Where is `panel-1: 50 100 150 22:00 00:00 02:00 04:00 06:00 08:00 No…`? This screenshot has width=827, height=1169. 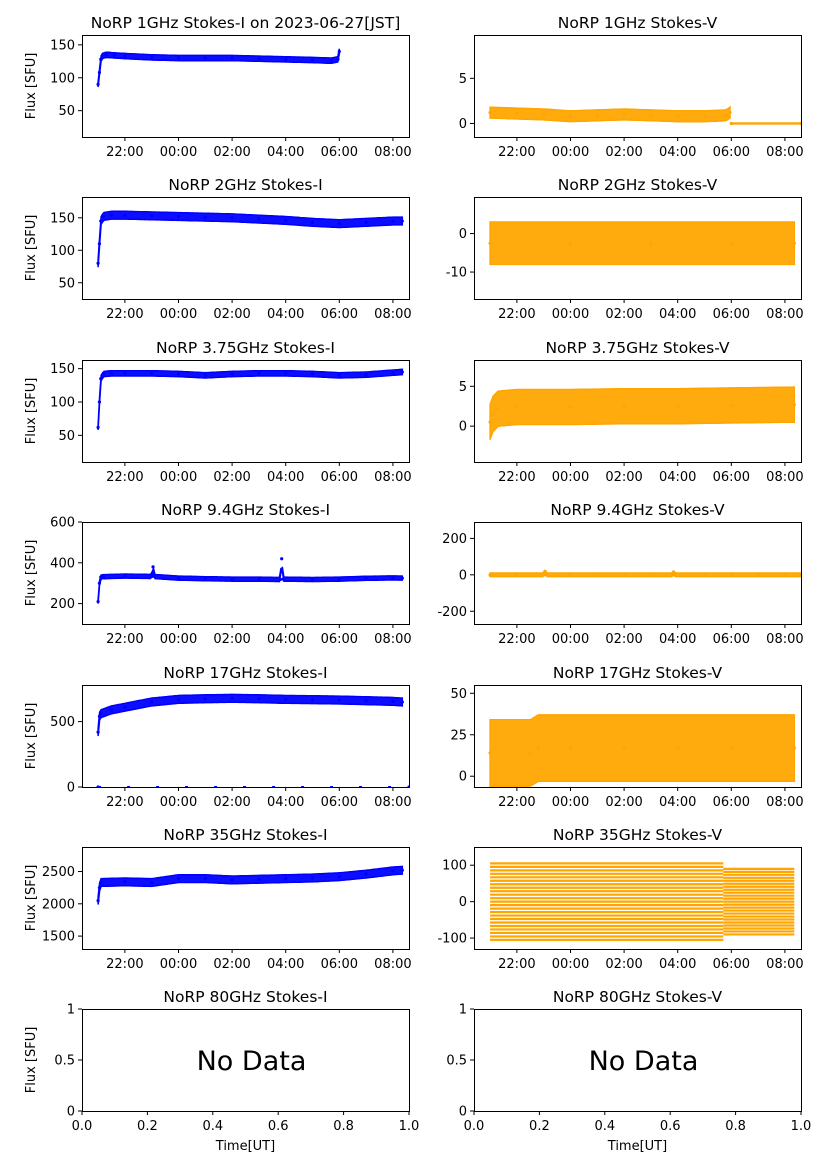 panel-1: 50 100 150 22:00 00:00 02:00 04:00 06:00 08:00 No… is located at coordinates (218, 87).